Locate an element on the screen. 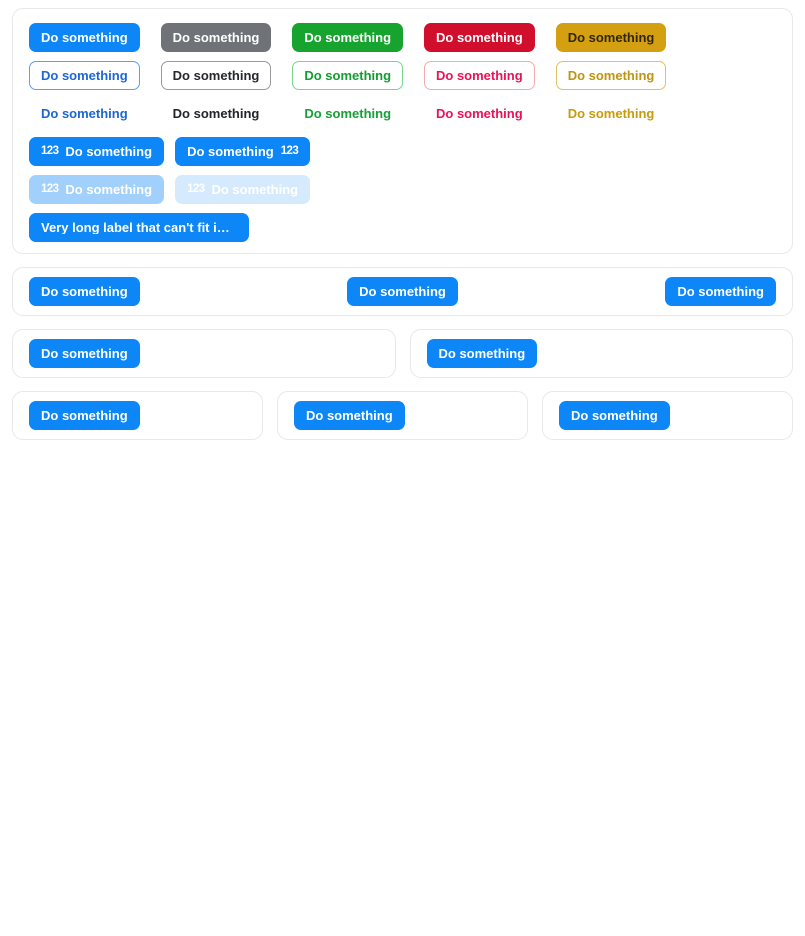  solid-button-red: Do something is located at coordinates (479, 37).